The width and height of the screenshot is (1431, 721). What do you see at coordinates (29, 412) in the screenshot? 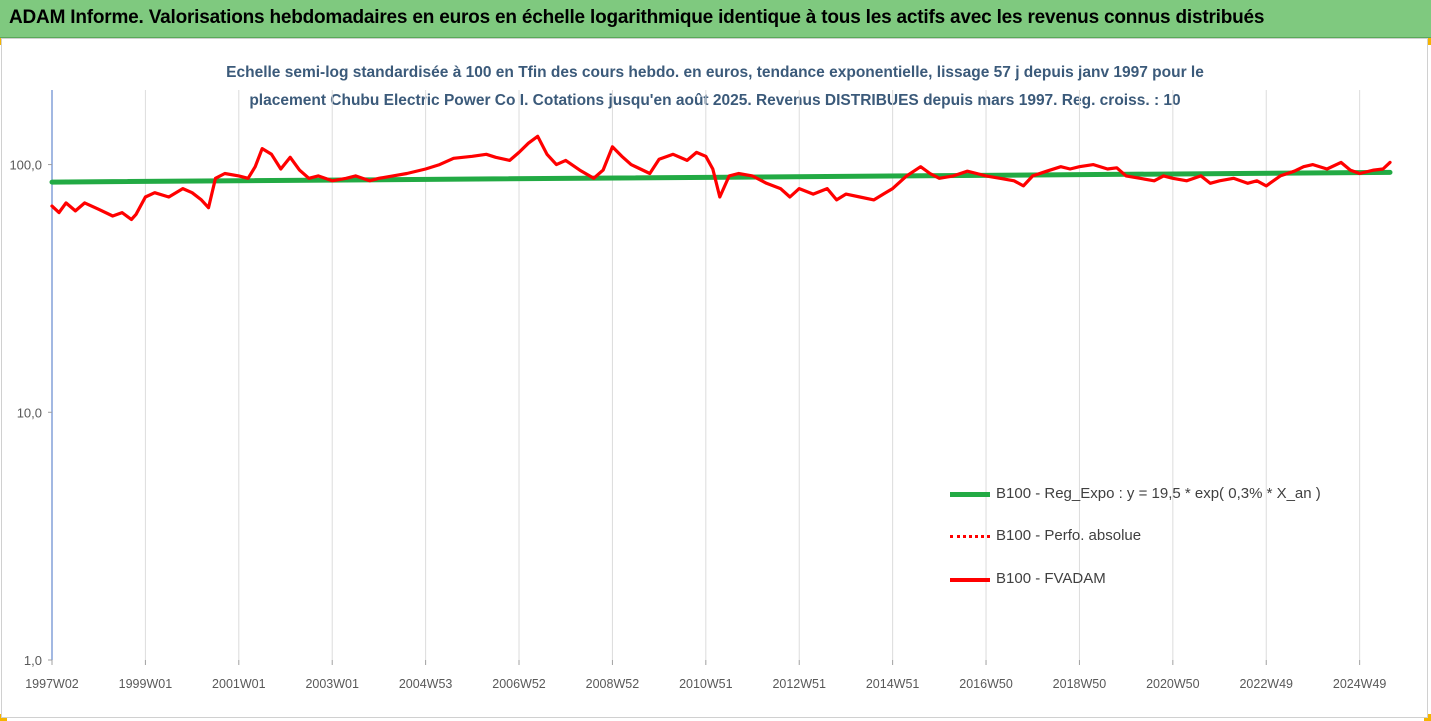
I see `y-tick-label: 10,0` at bounding box center [29, 412].